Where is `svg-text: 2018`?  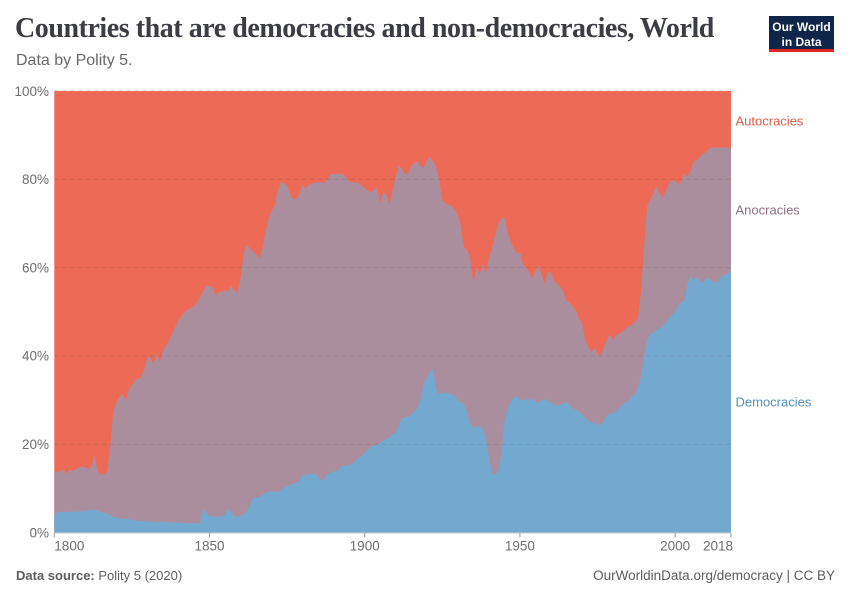
svg-text: 2018 is located at coordinates (718, 546).